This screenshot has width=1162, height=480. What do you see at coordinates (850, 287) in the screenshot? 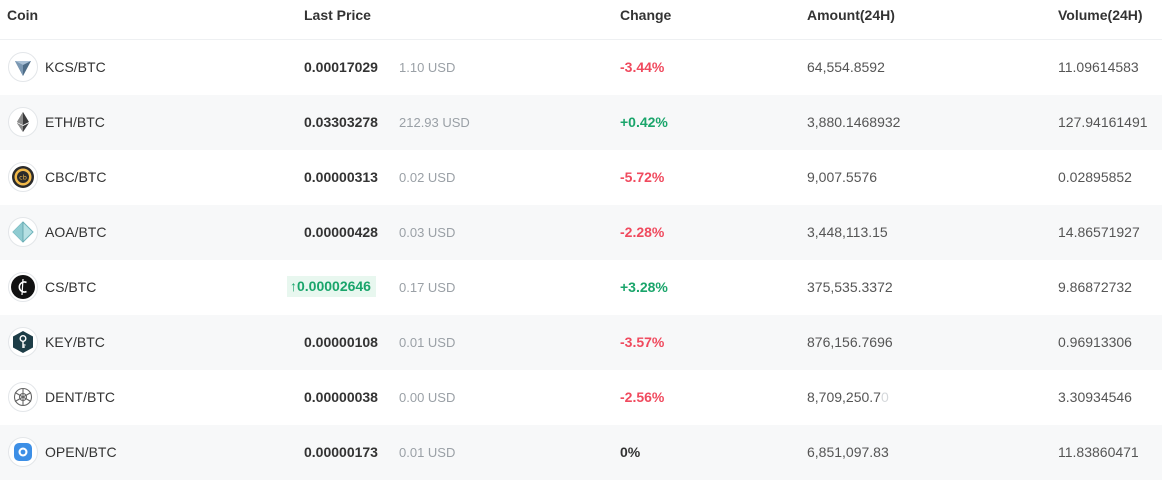
I see `amount-24h: 375,535.3372` at bounding box center [850, 287].